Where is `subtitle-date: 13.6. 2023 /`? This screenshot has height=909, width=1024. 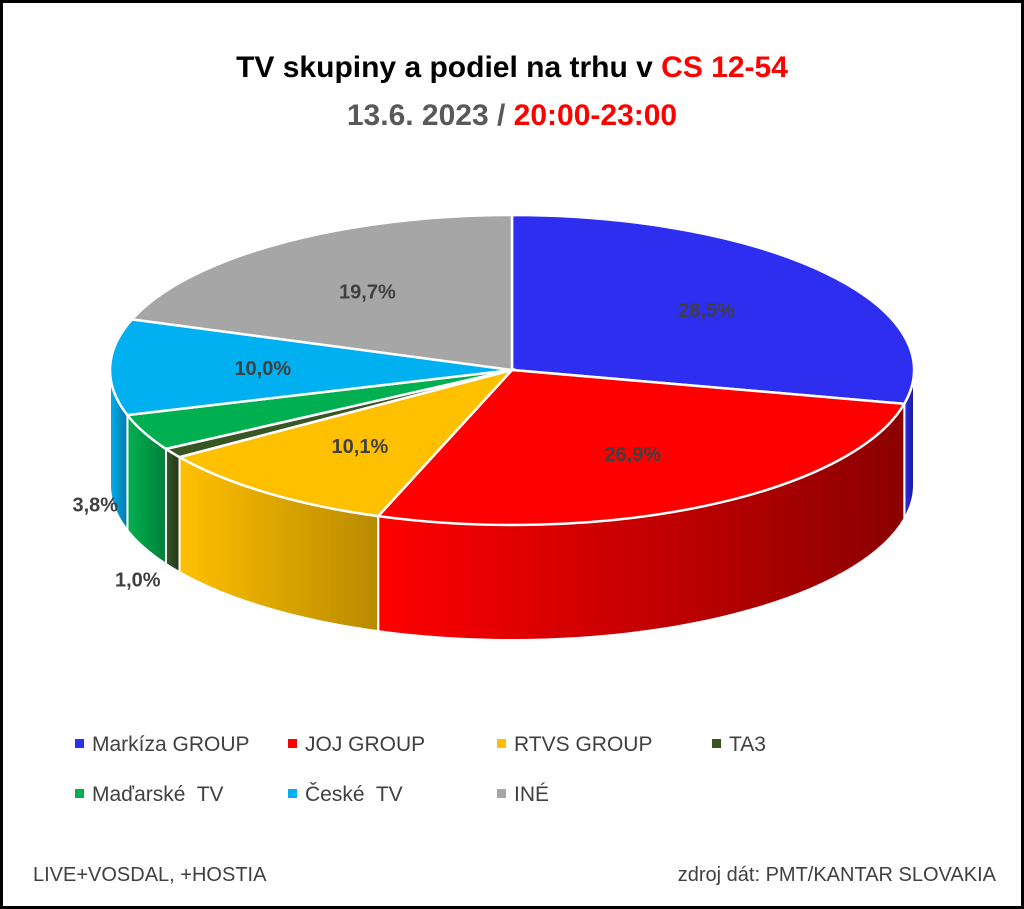 subtitle-date: 13.6. 2023 / is located at coordinates (430, 115).